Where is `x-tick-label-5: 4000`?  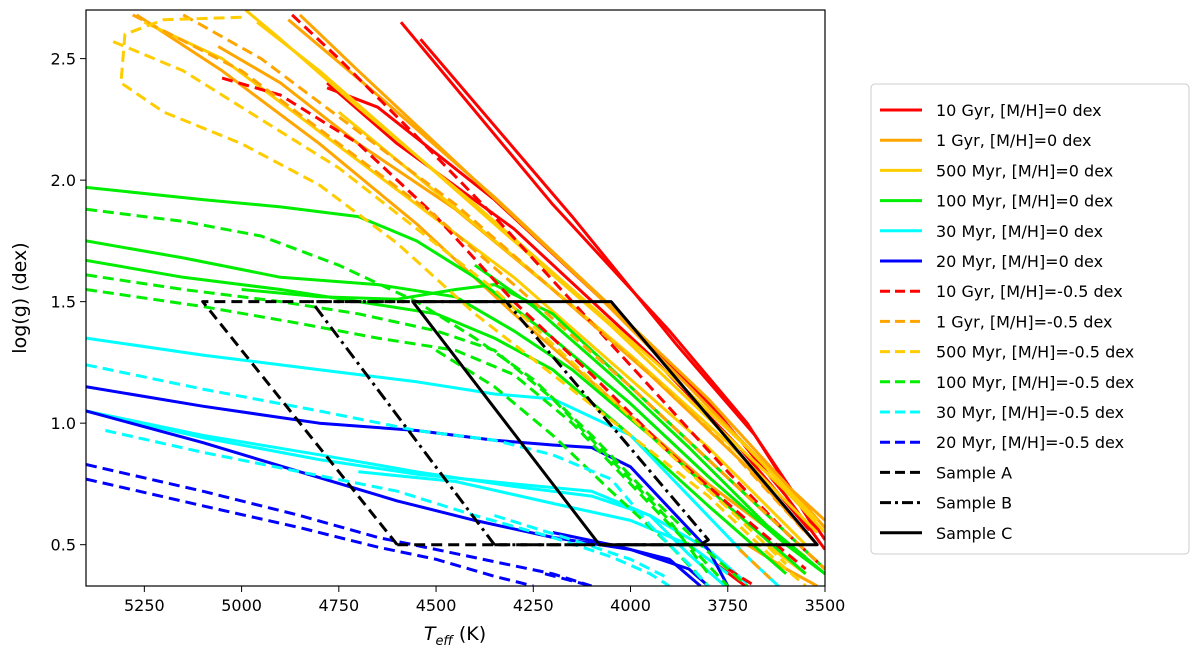
x-tick-label-5: 4000 is located at coordinates (630, 605).